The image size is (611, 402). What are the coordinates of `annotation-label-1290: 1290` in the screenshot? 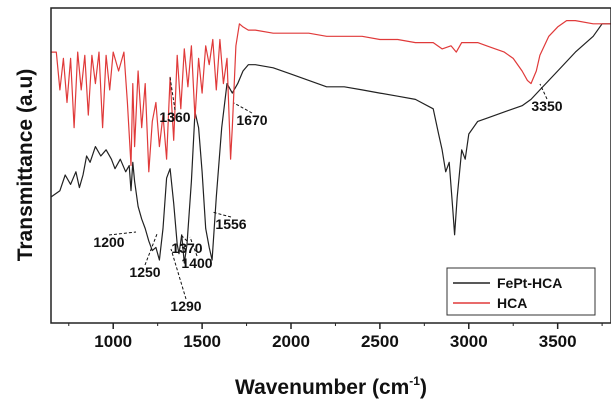 It's located at (185, 306).